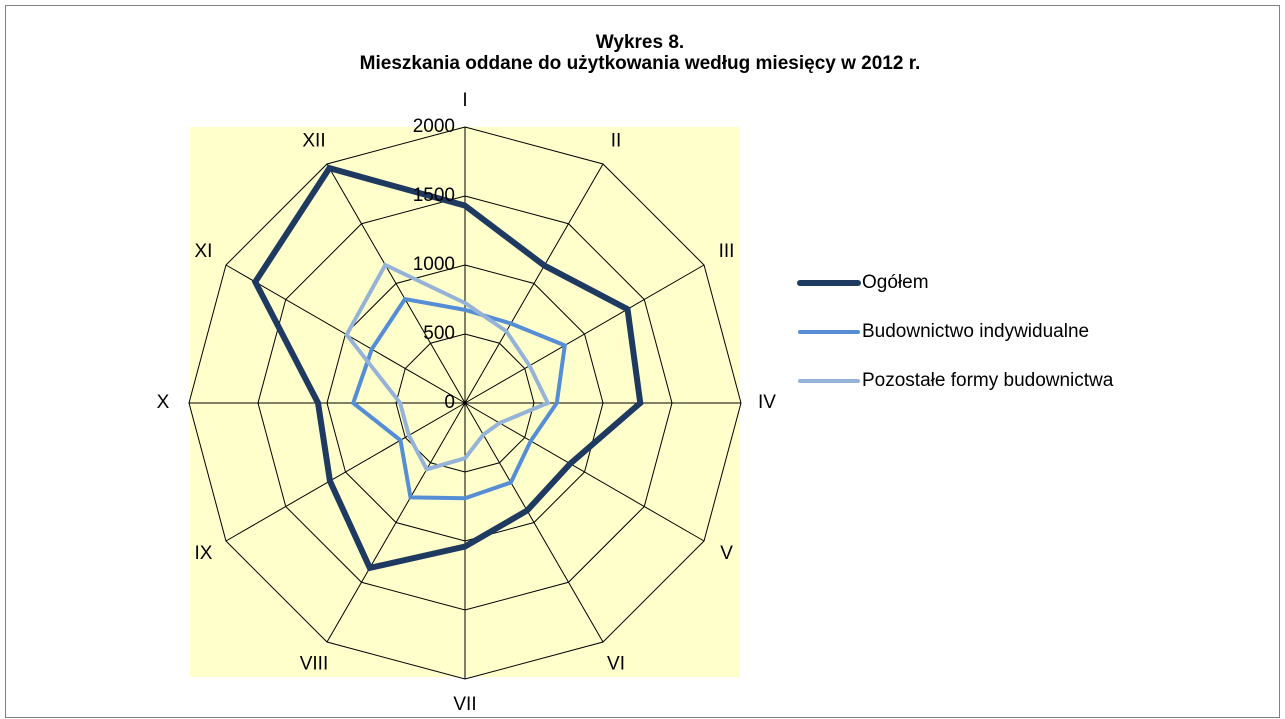 This screenshot has width=1285, height=719. I want to click on category-label: VI, so click(616, 664).